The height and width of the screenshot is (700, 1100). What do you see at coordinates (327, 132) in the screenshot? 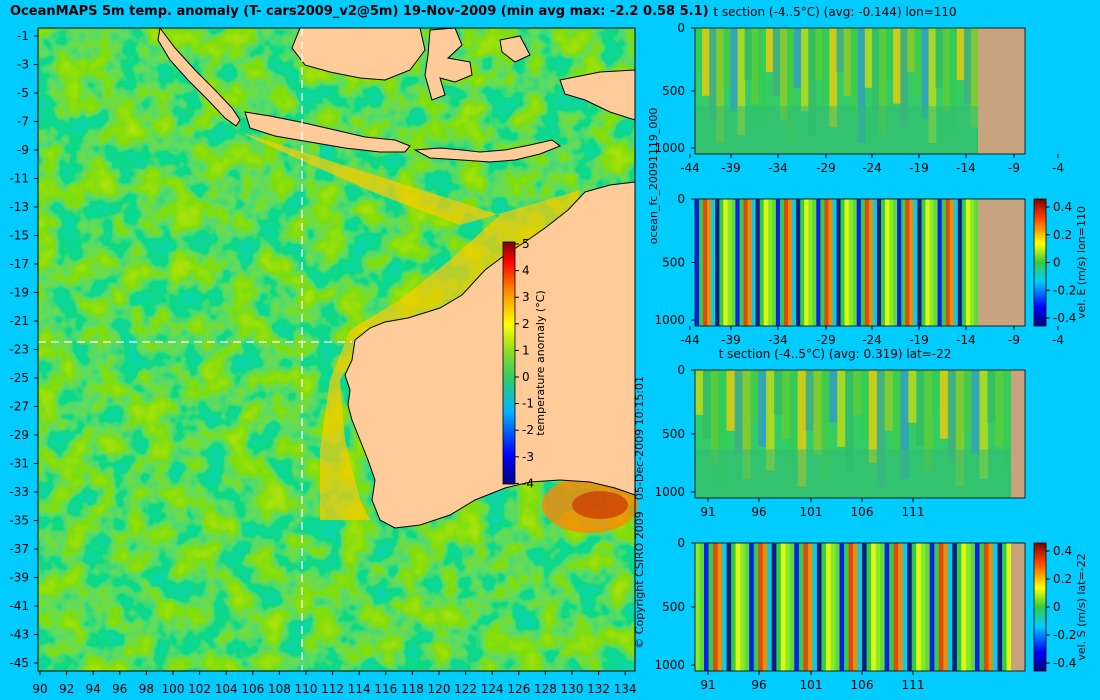
I see `land-java` at bounding box center [327, 132].